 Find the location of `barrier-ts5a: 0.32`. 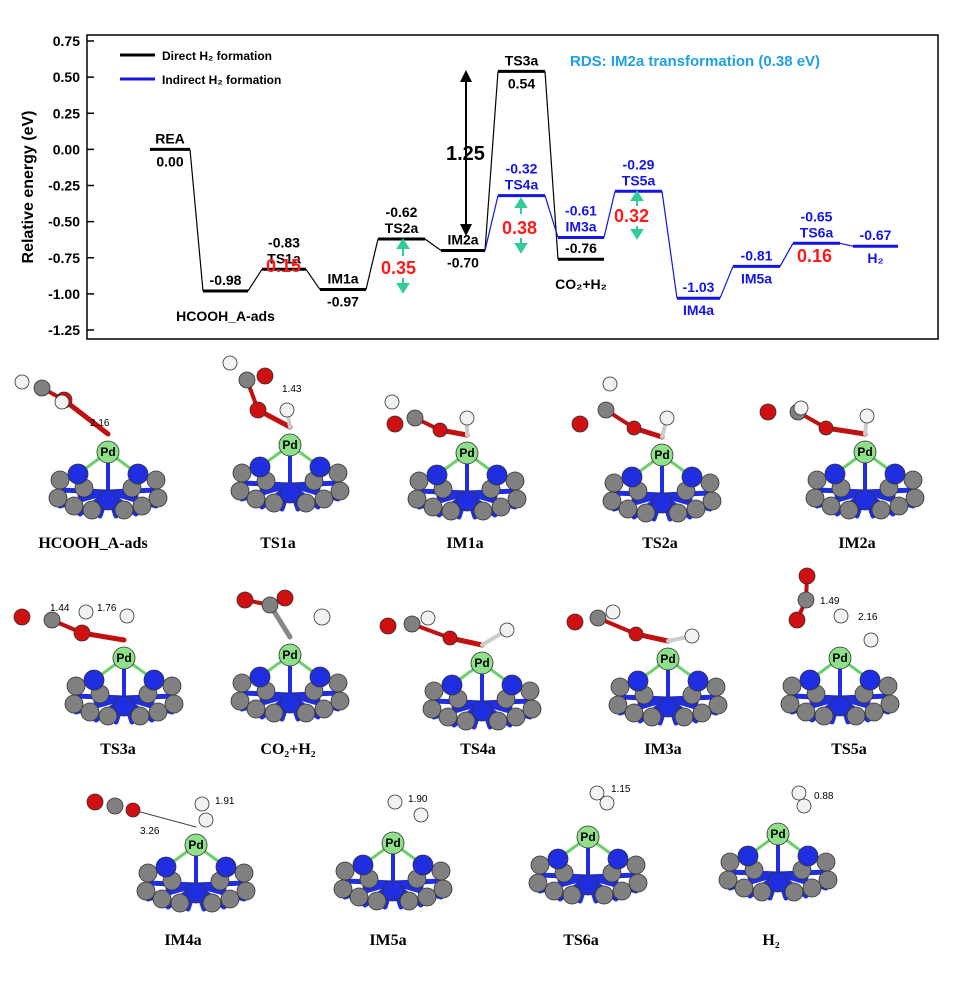

barrier-ts5a: 0.32 is located at coordinates (631, 216).